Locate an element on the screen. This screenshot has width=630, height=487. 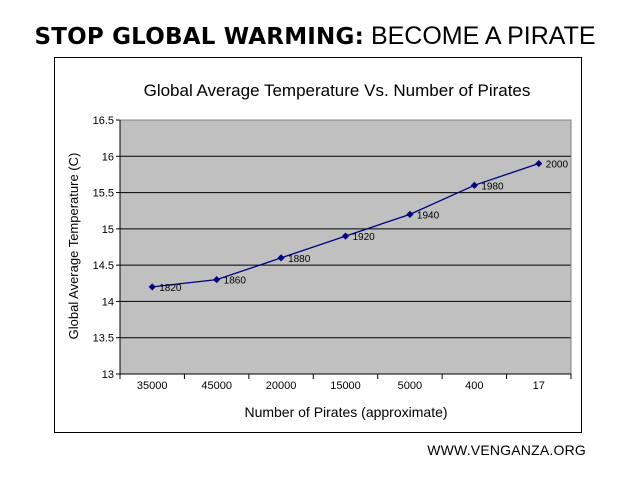
headline: STOP GLOBAL WARMING: BECOME A PIRATE is located at coordinates (315, 36).